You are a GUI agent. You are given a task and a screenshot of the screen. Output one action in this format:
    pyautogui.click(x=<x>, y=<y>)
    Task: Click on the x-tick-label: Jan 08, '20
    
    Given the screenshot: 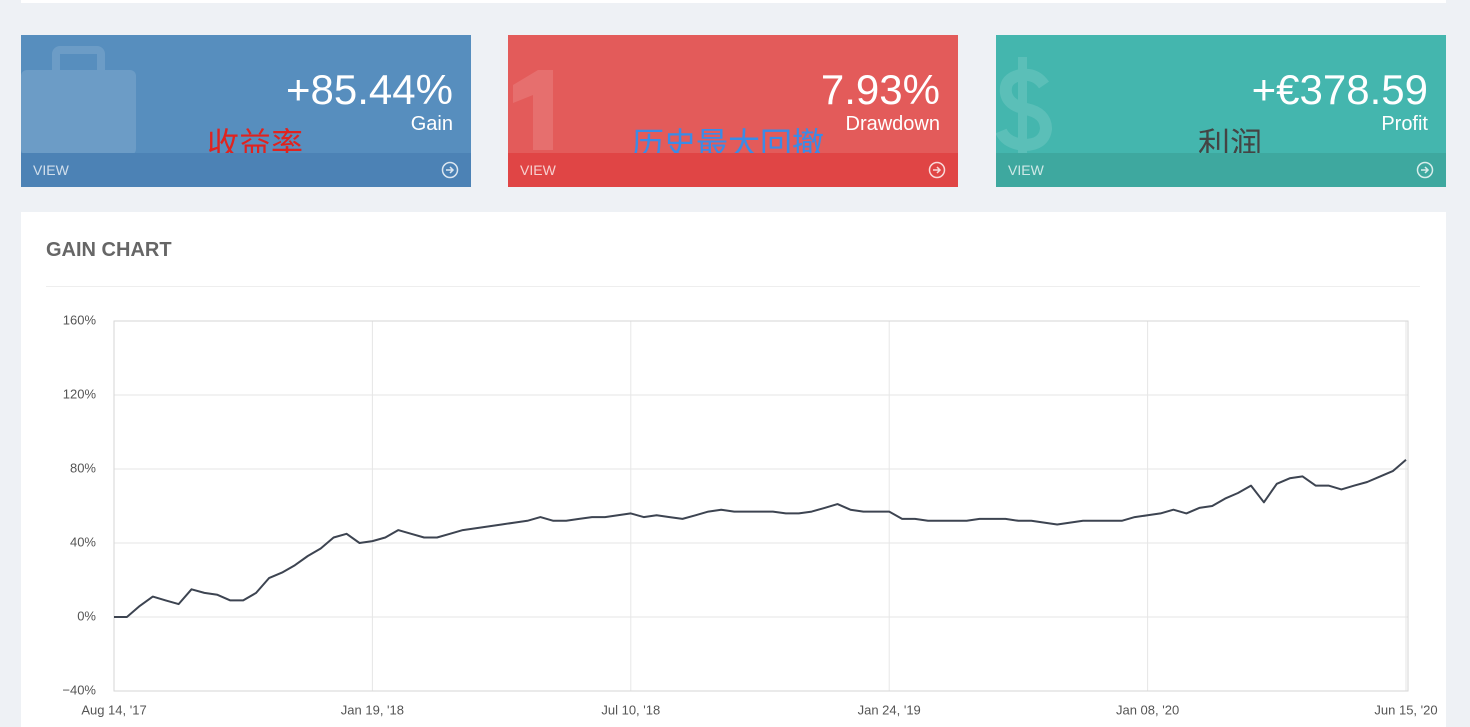 What is the action you would take?
    pyautogui.click(x=1147, y=709)
    